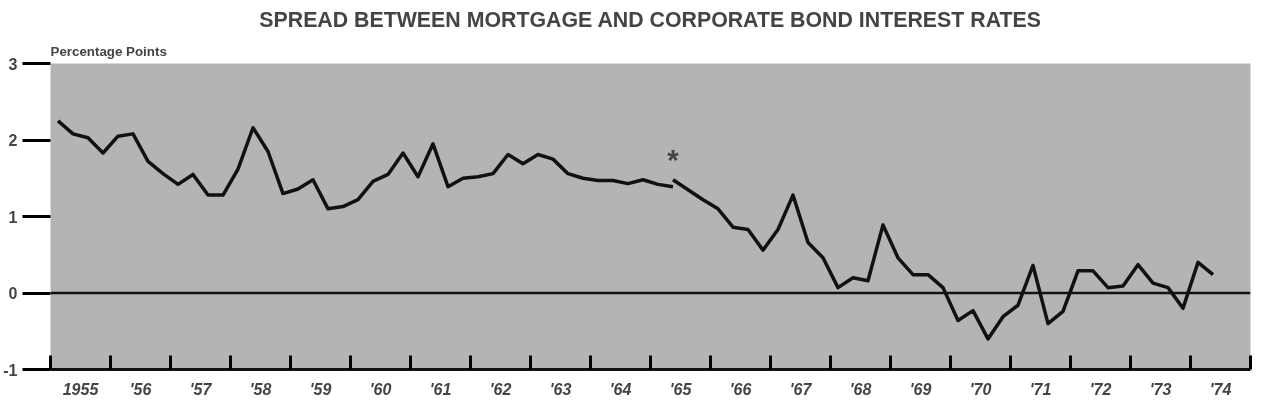 The height and width of the screenshot is (405, 1283). What do you see at coordinates (650, 19) in the screenshot?
I see `chart-title: SPREAD BETWEEN MORTGAGE AND CORPORATE BOND INTEREST RATES` at bounding box center [650, 19].